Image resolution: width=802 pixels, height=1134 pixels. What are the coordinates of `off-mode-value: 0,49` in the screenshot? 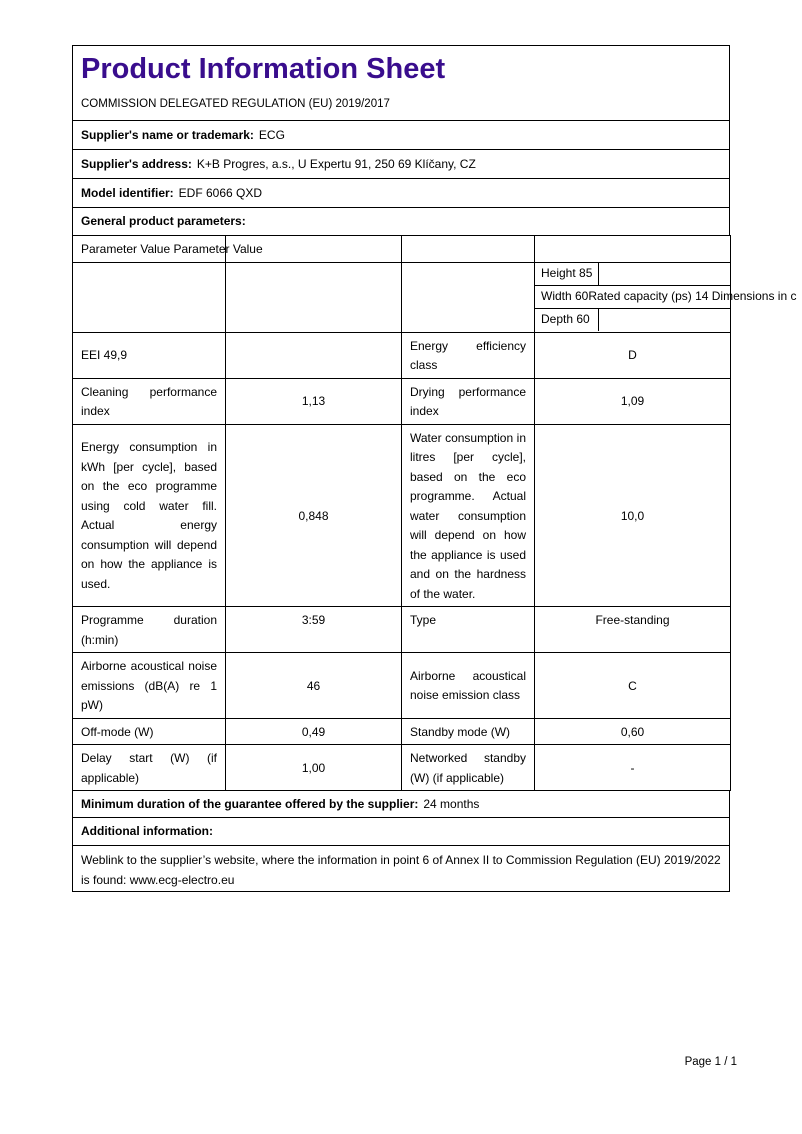 It's located at (313, 731).